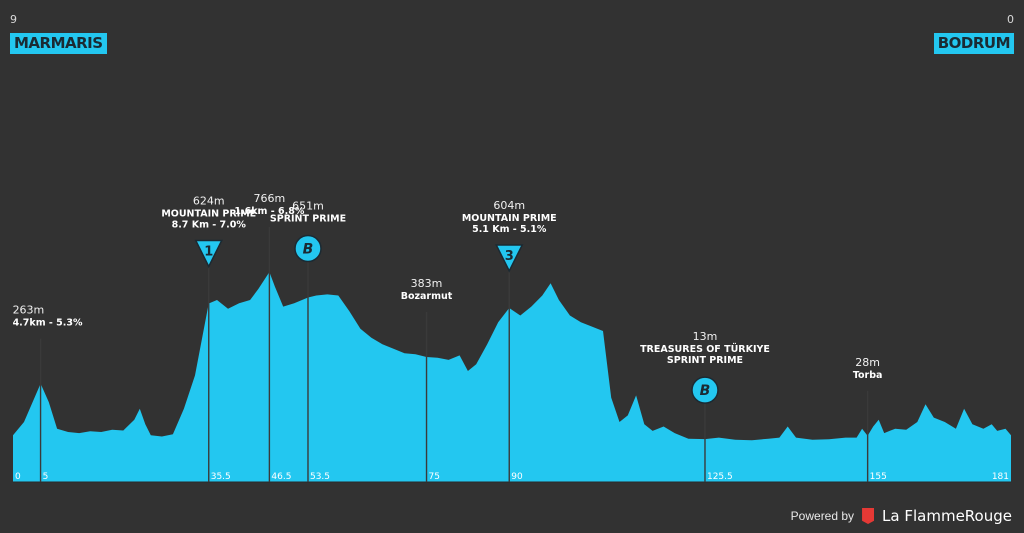  Describe the element at coordinates (509, 205) in the screenshot. I see `marker-altitude: 604m` at that location.